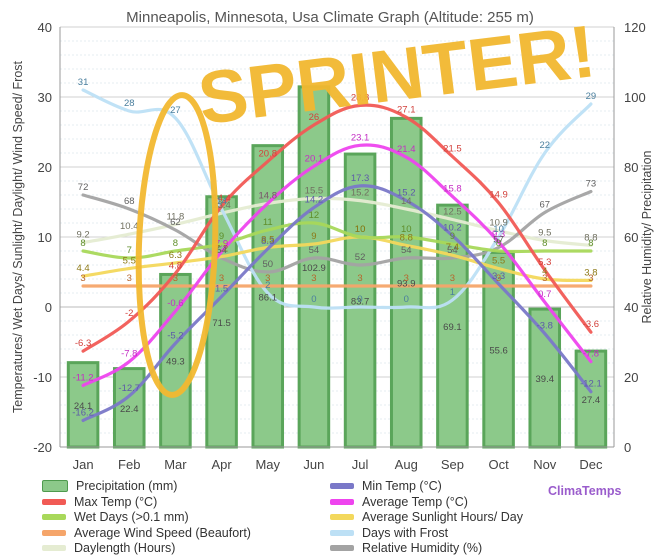 This screenshot has height=558, width=661. I want to click on data-label: 39.4, so click(545, 379).